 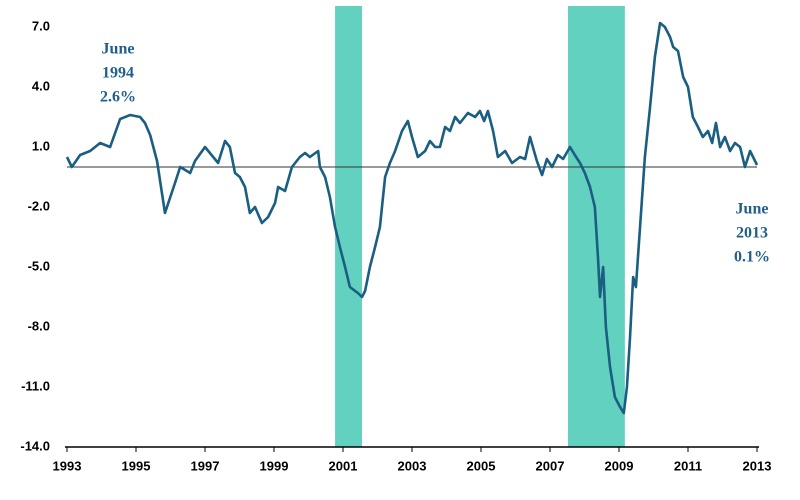 What do you see at coordinates (205, 465) in the screenshot?
I see `x-tick-label: 1997` at bounding box center [205, 465].